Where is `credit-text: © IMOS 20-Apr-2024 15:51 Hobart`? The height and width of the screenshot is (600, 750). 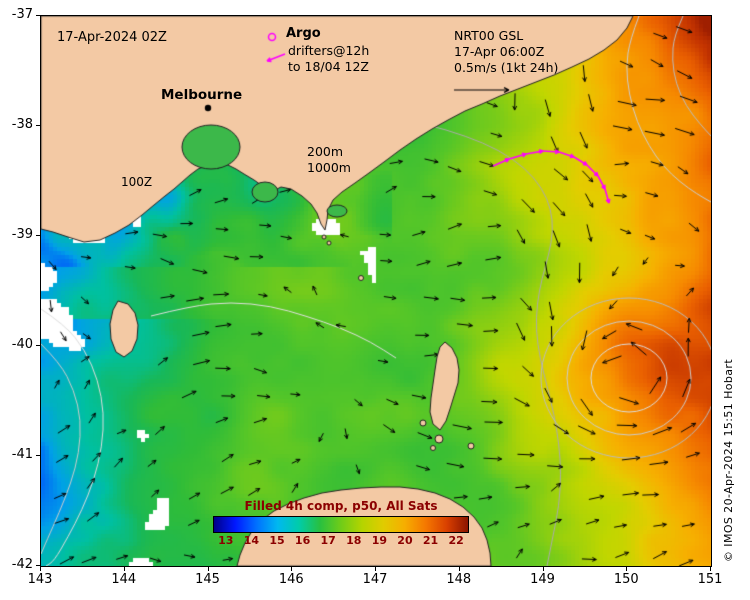 credit-text: © IMOS 20-Apr-2024 15:51 Hobart is located at coordinates (728, 460).